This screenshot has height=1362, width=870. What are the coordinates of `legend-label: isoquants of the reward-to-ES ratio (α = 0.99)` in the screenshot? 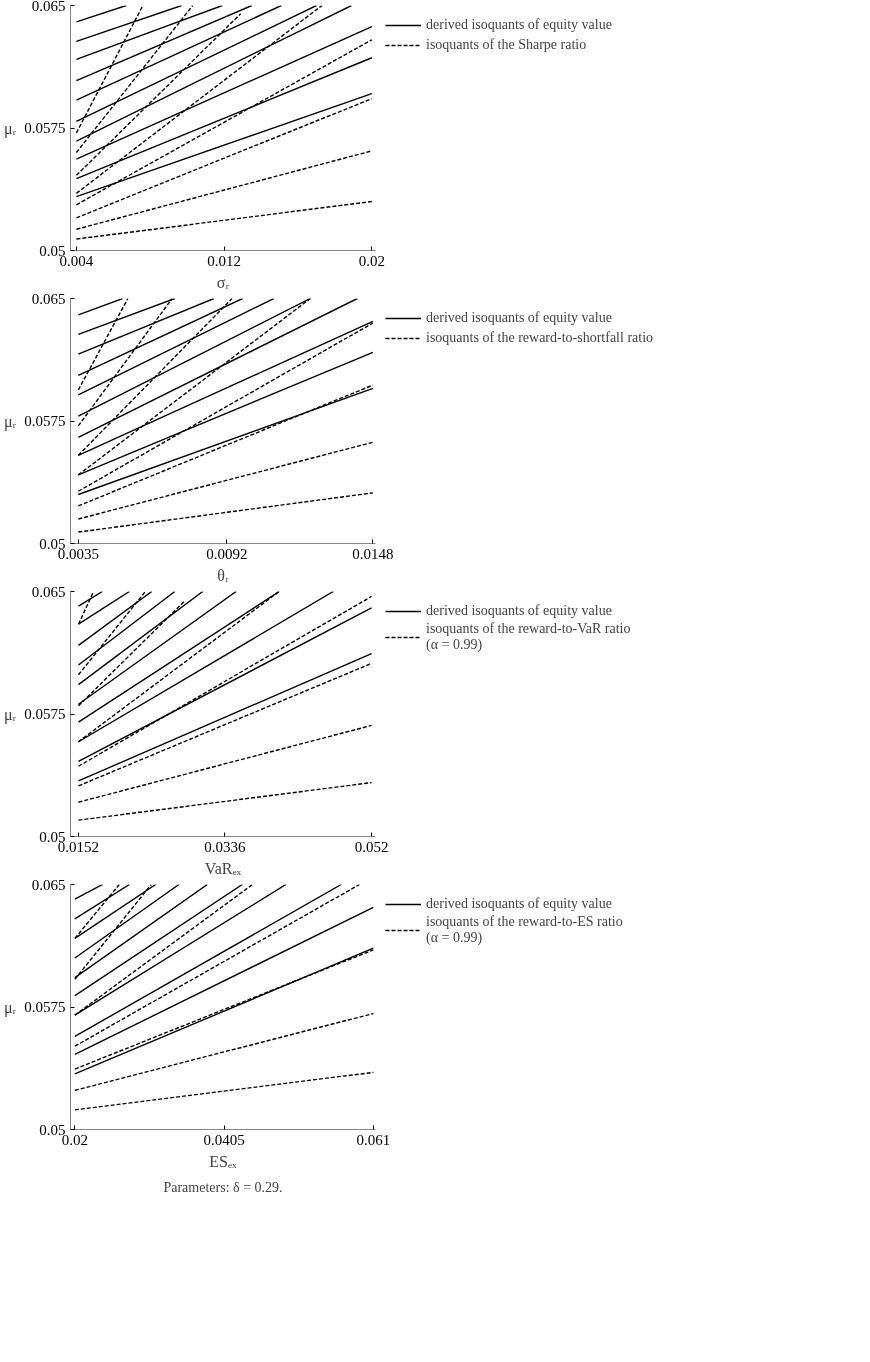 It's located at (524, 930).